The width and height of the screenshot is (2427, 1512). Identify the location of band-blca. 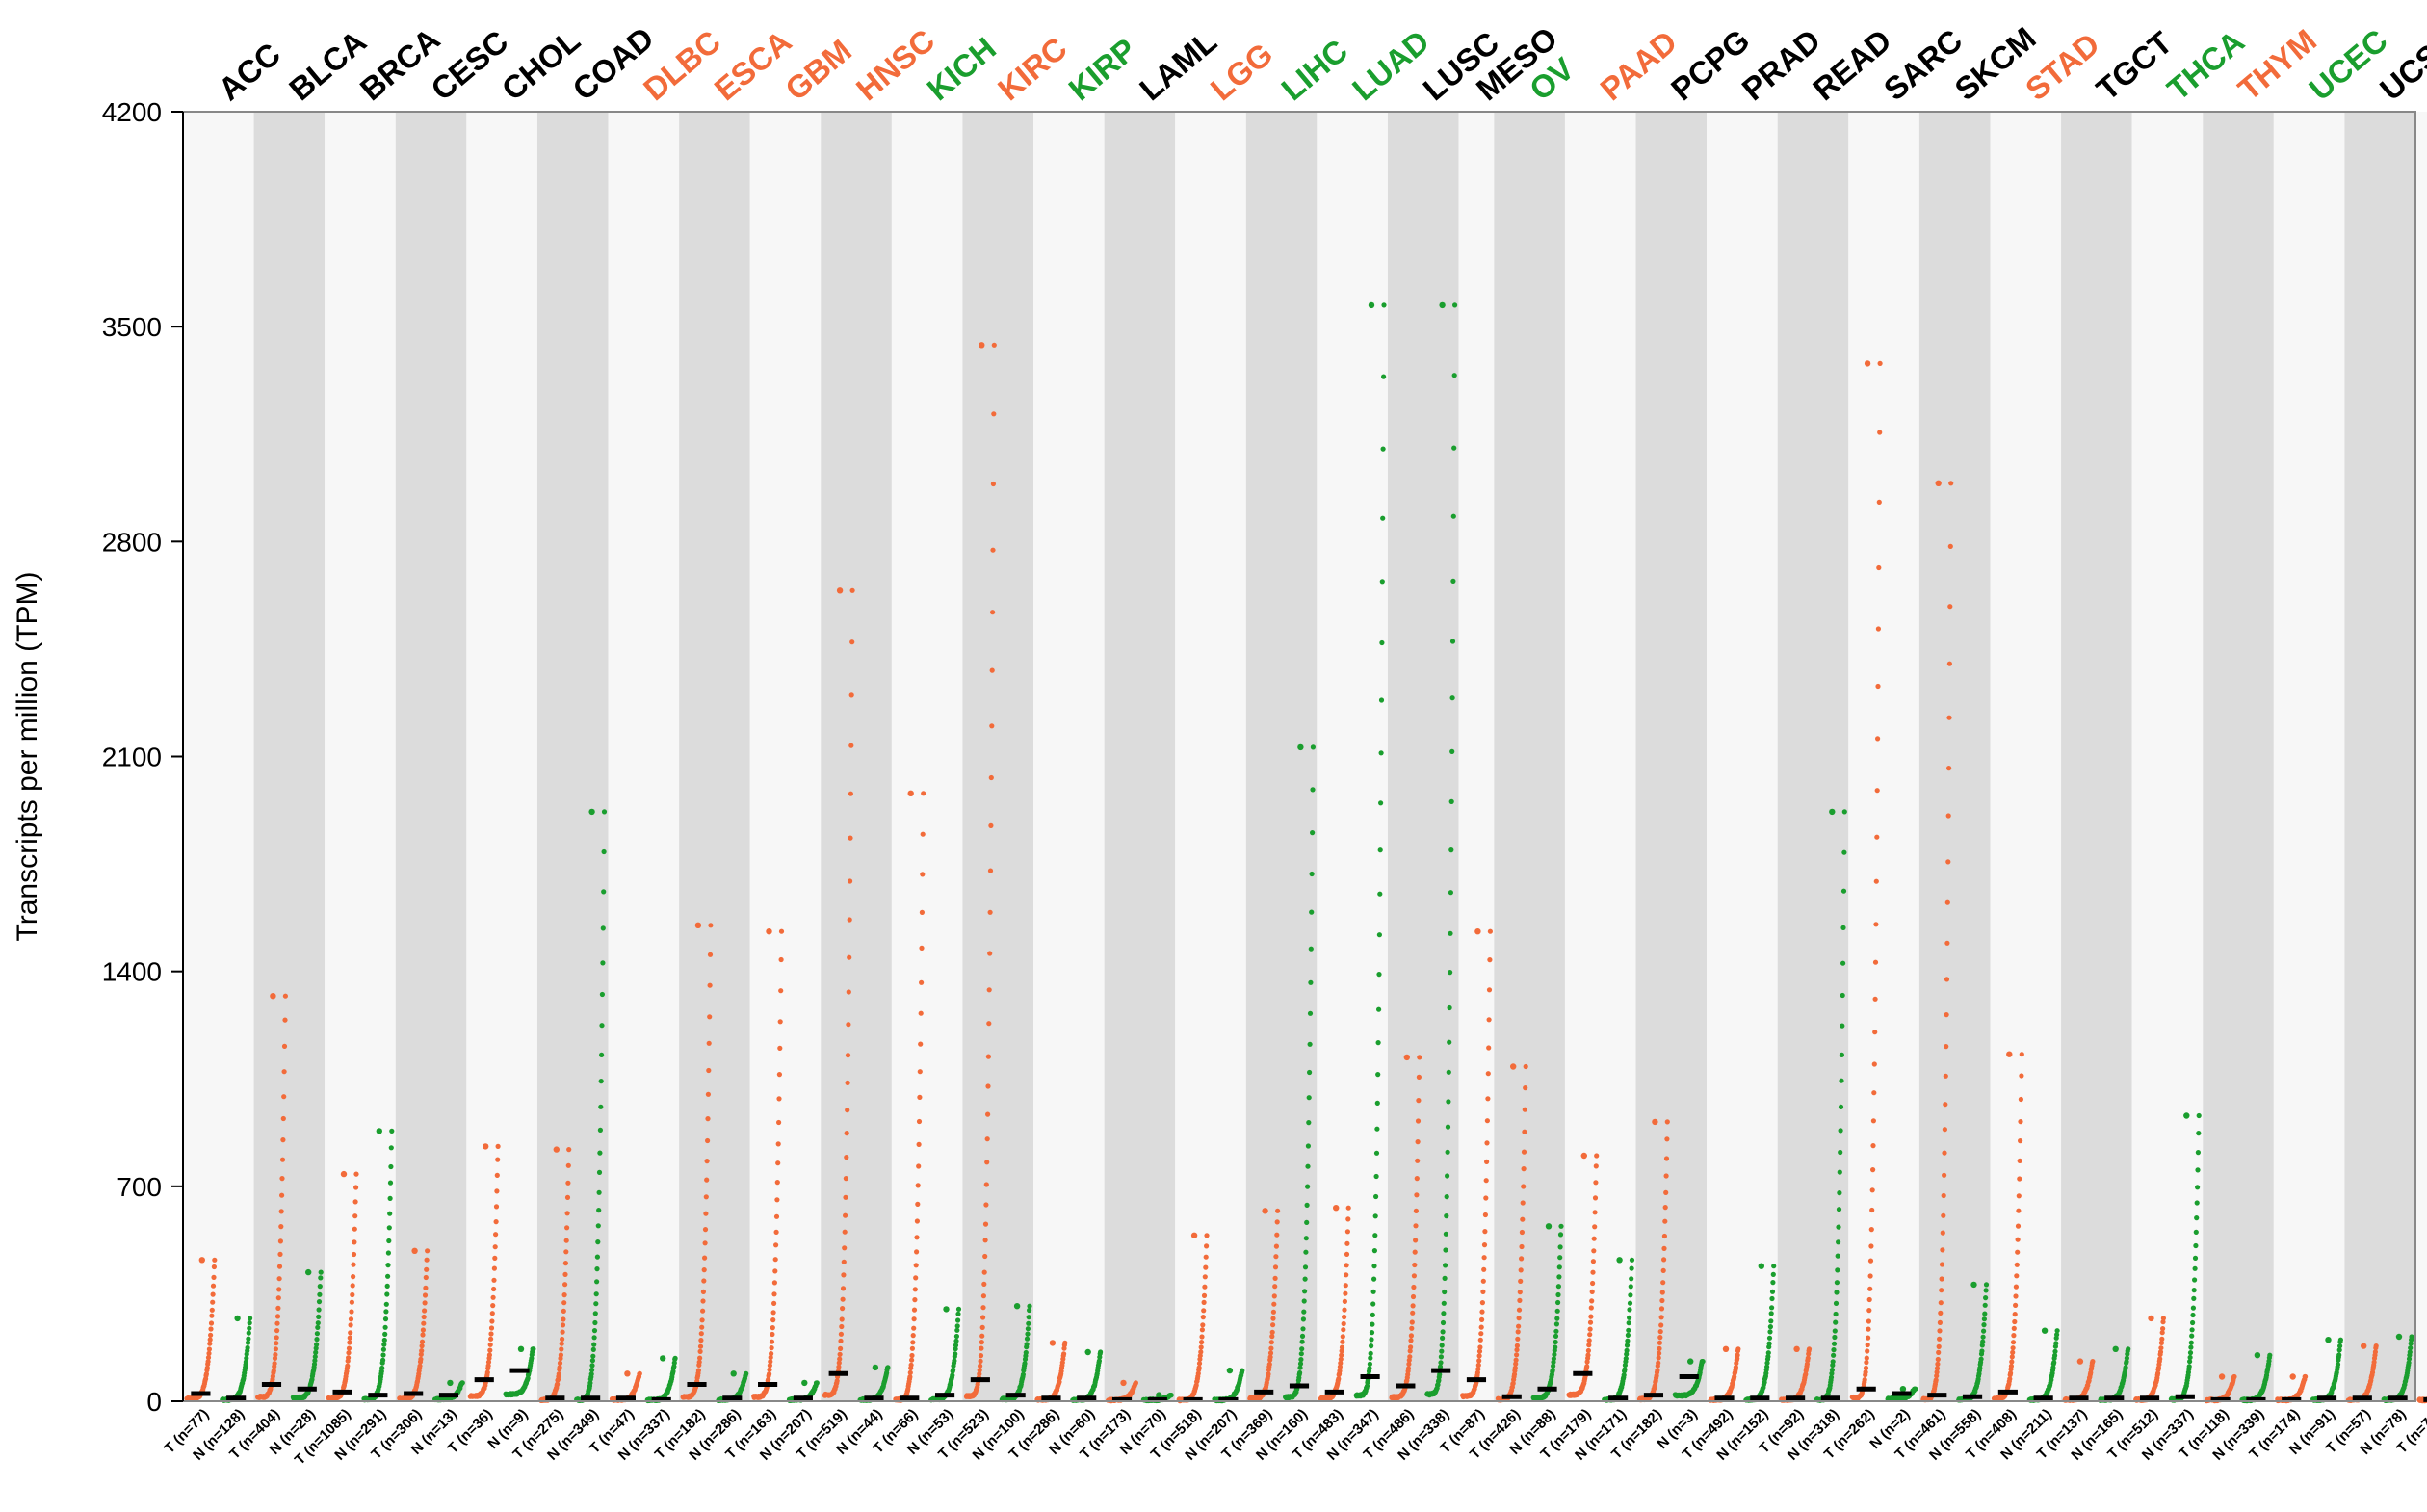
(290, 757).